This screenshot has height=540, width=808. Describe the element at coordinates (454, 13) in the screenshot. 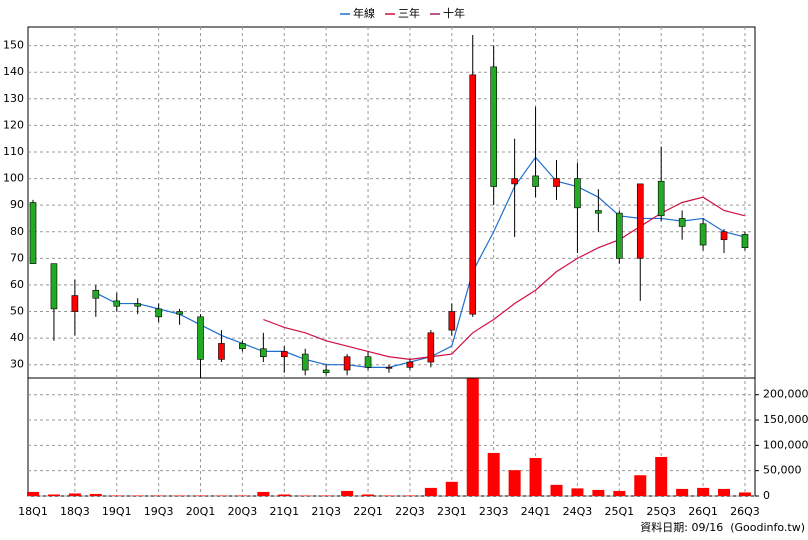

I see `legend-label: 十年` at that location.